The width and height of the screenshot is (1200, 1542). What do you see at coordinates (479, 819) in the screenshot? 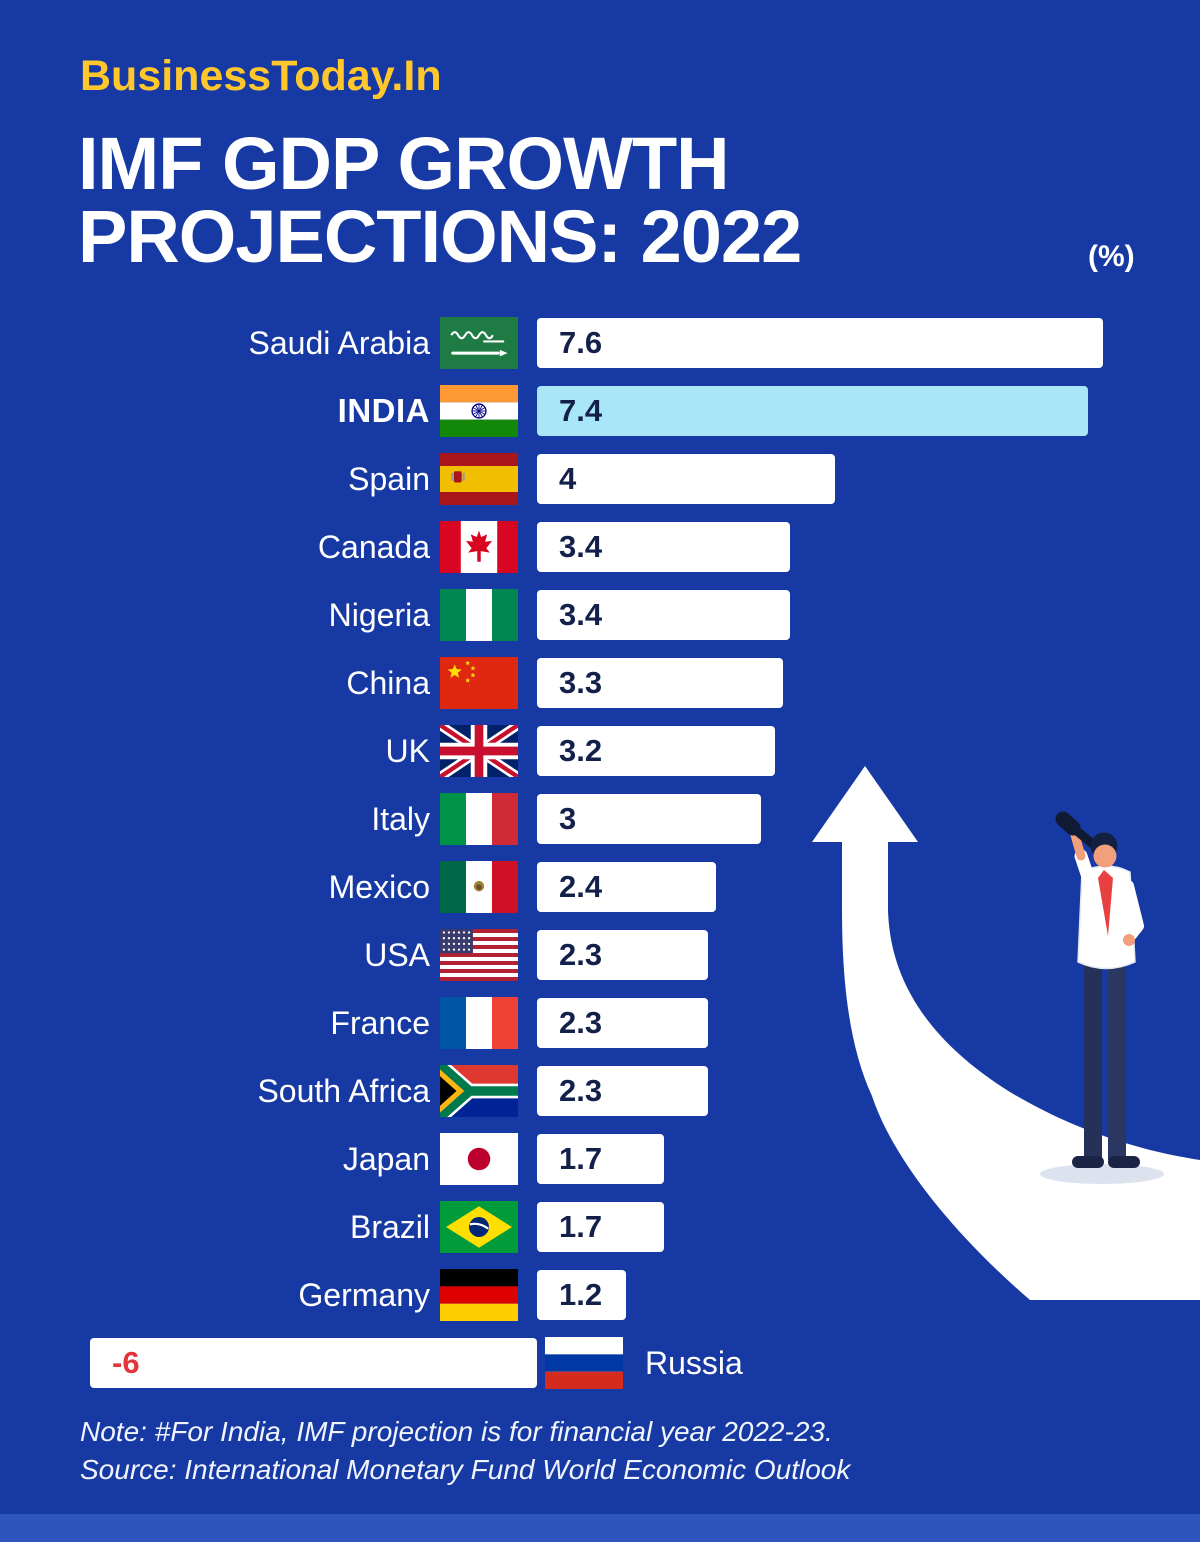
I see `flag-italy` at bounding box center [479, 819].